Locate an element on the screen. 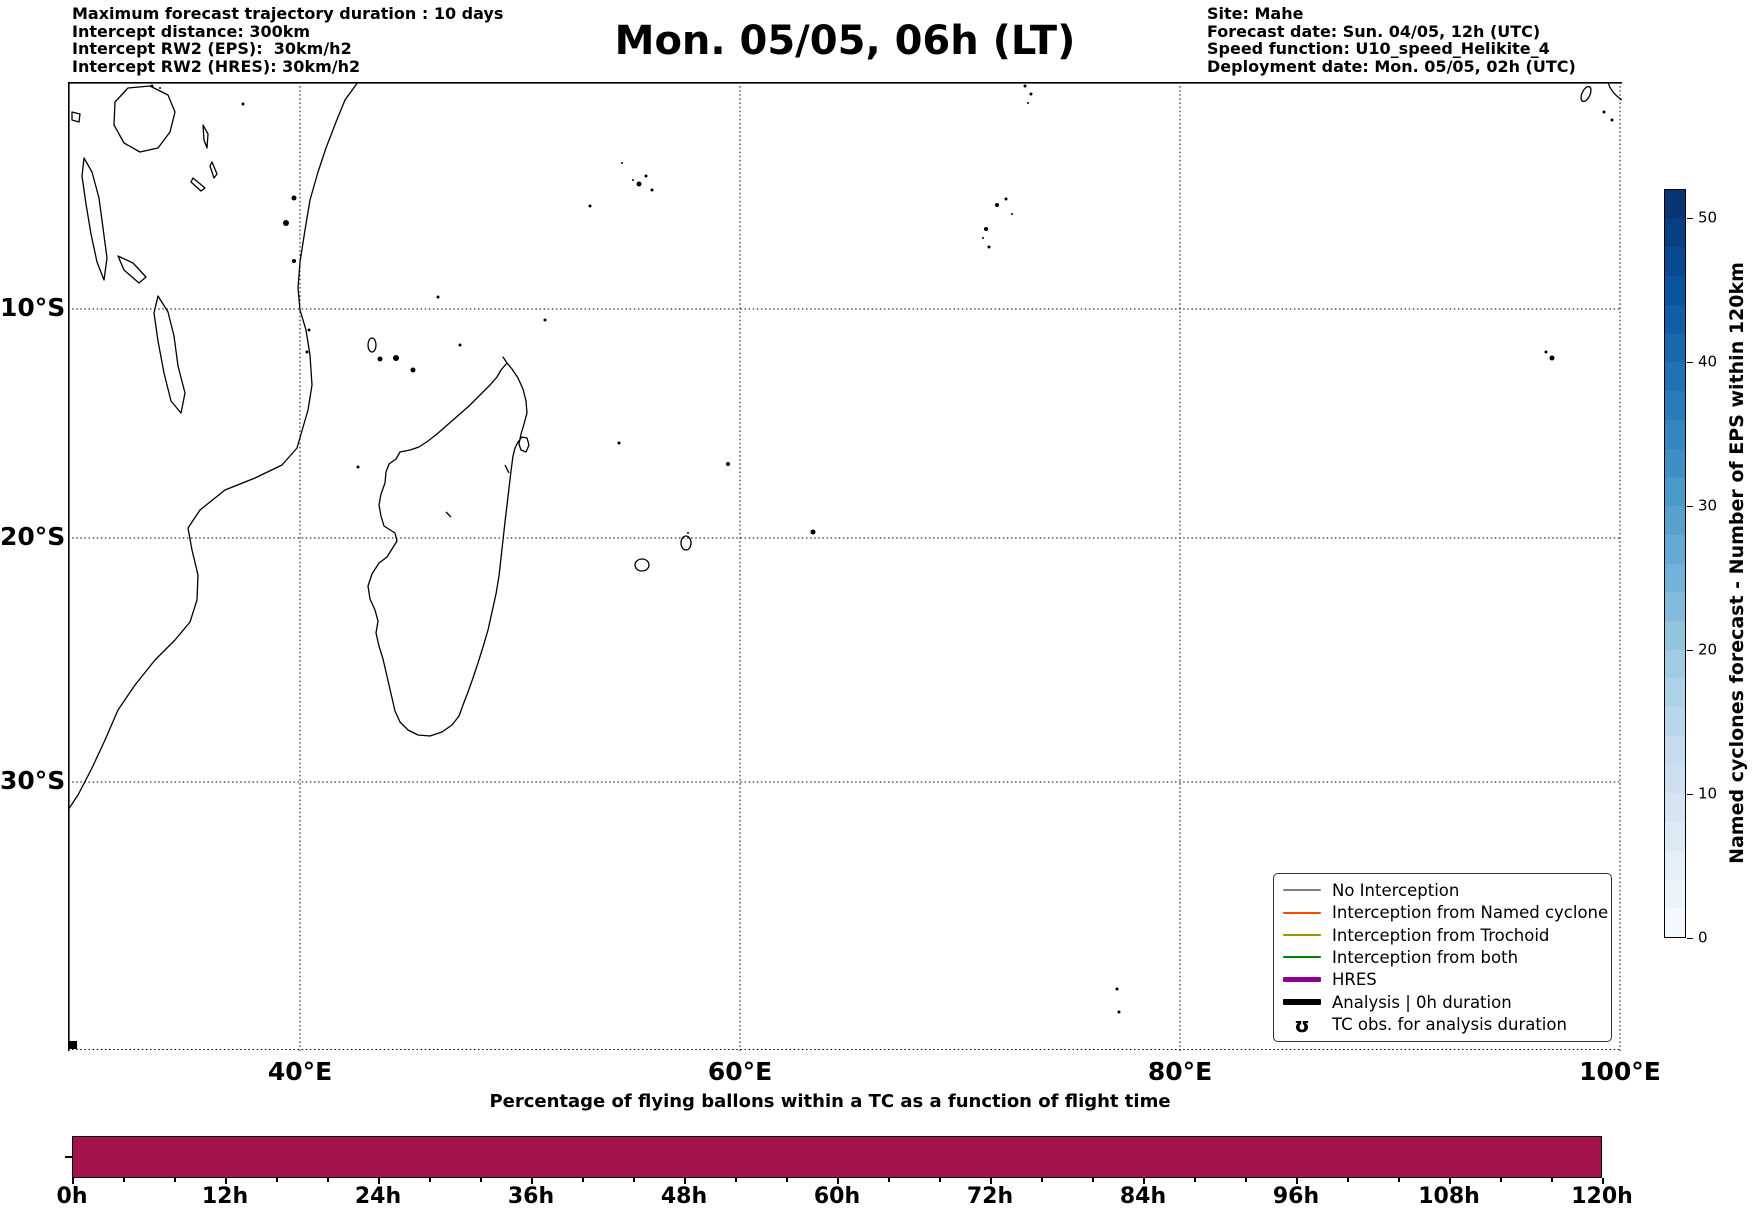  island-kerimba is located at coordinates (309, 330).